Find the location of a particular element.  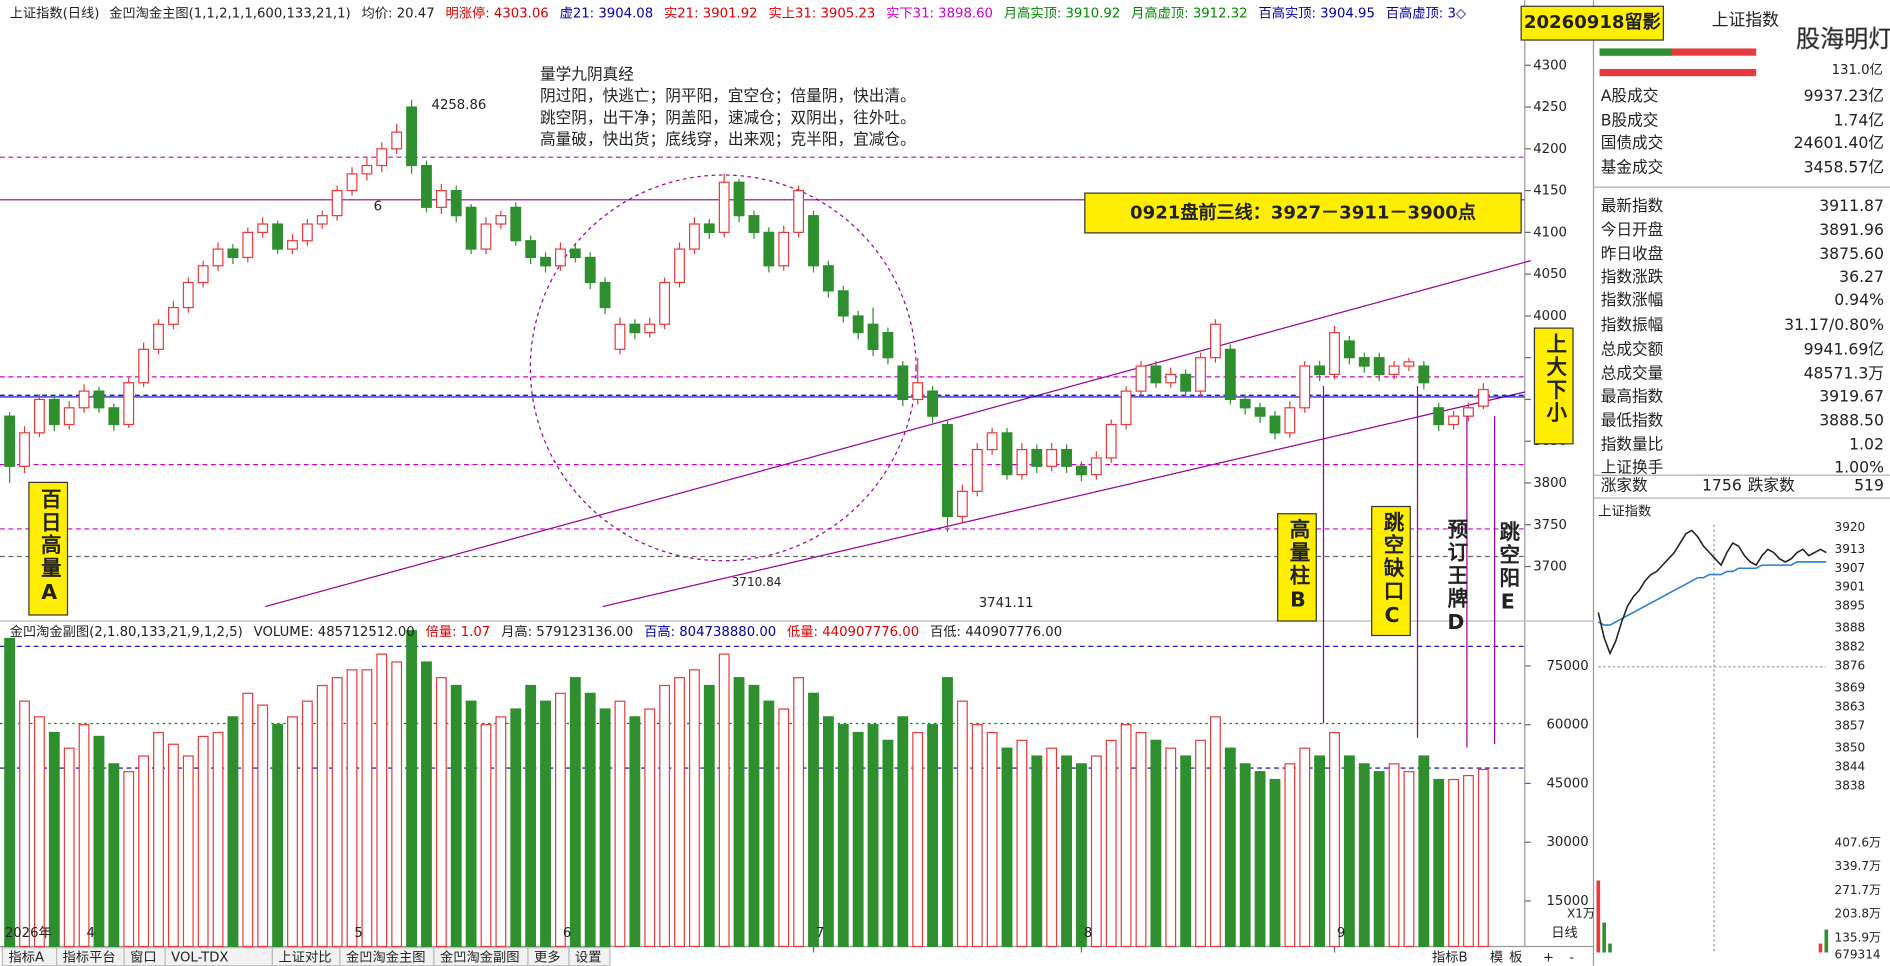

mini-tick: 3844 is located at coordinates (1850, 766).